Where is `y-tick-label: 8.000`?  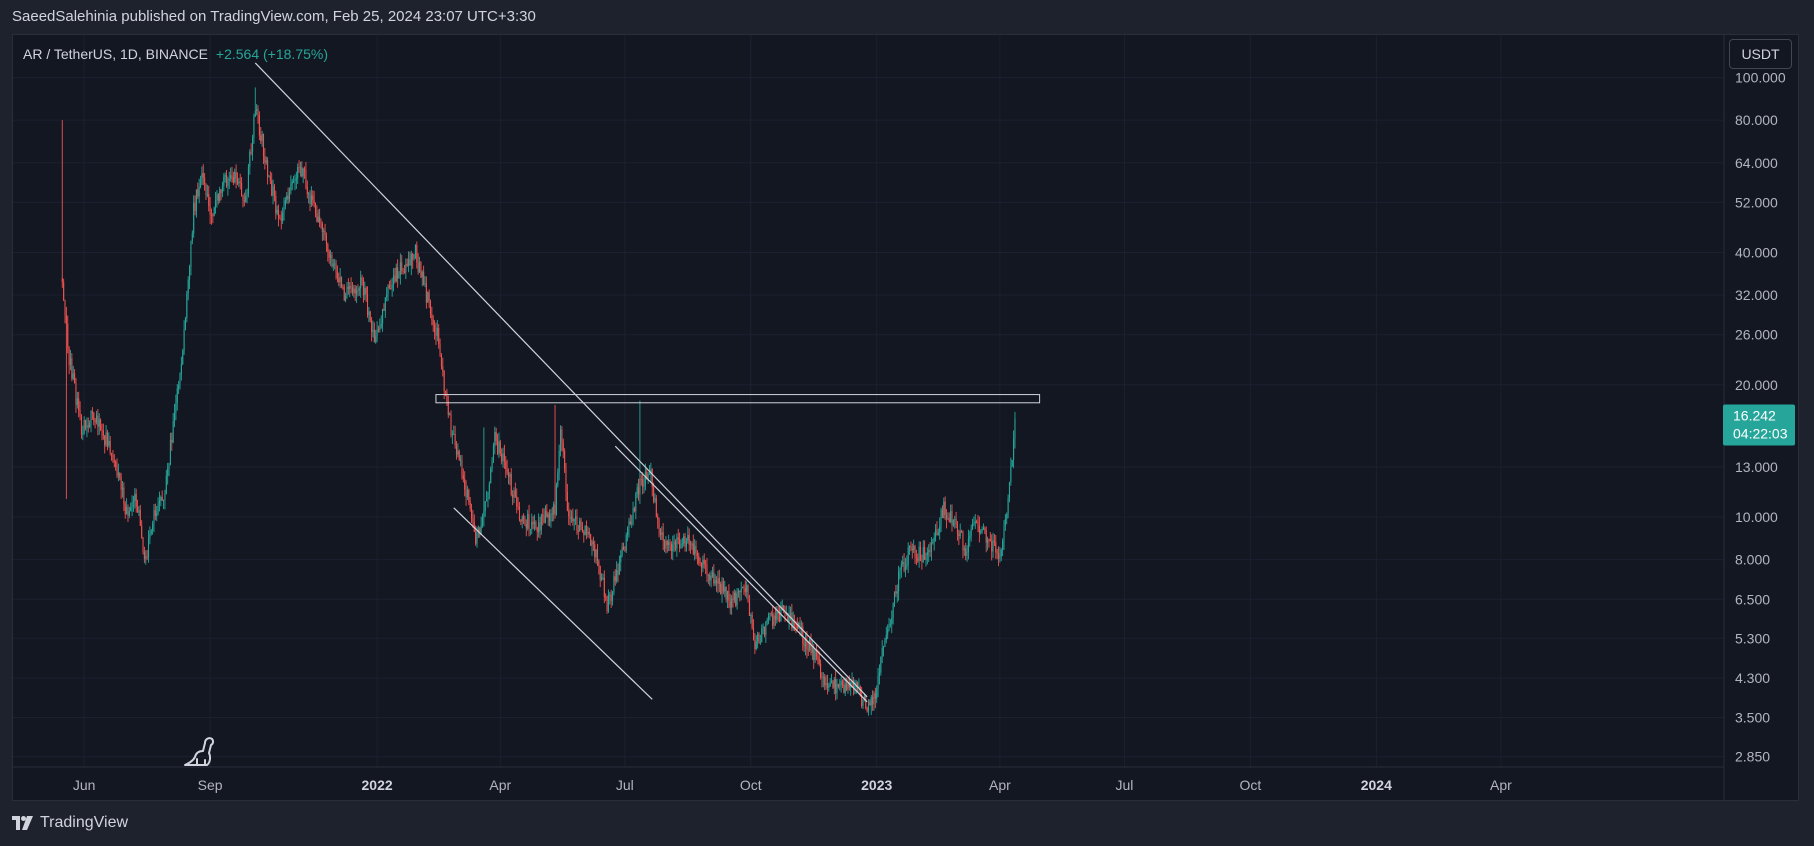
y-tick-label: 8.000 is located at coordinates (1752, 560).